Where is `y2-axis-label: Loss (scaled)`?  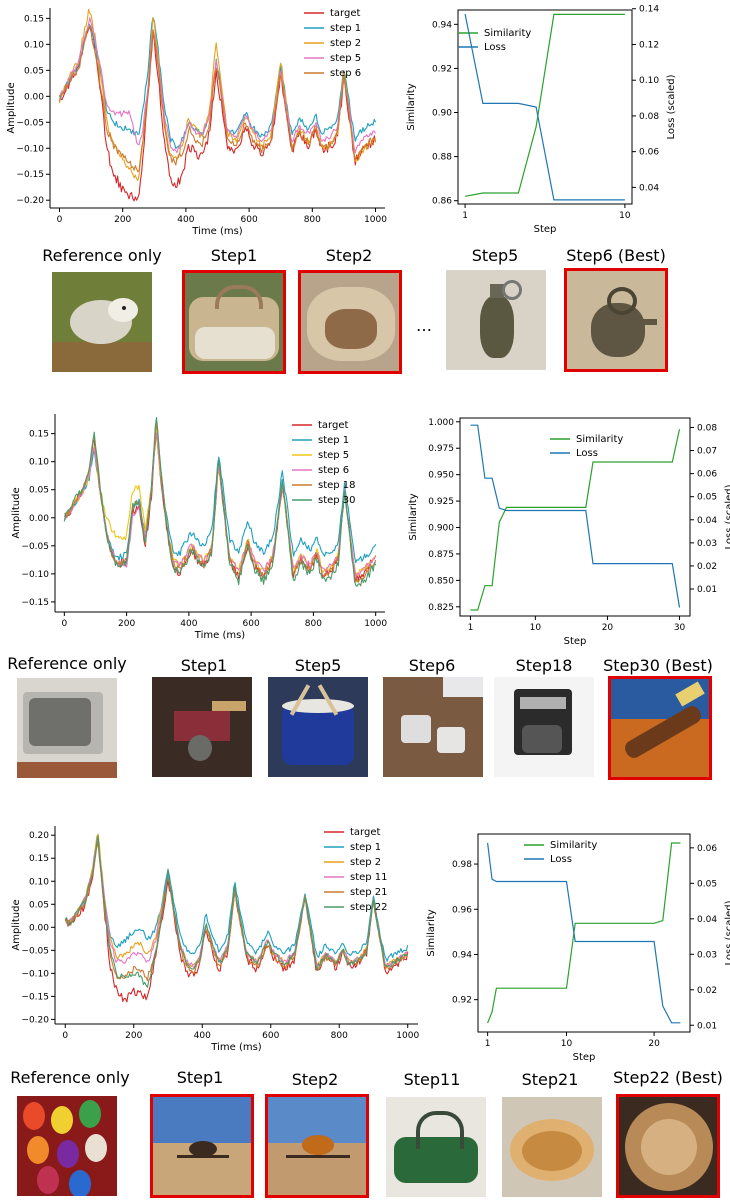
y2-axis-label: Loss (scaled) is located at coordinates (671, 106).